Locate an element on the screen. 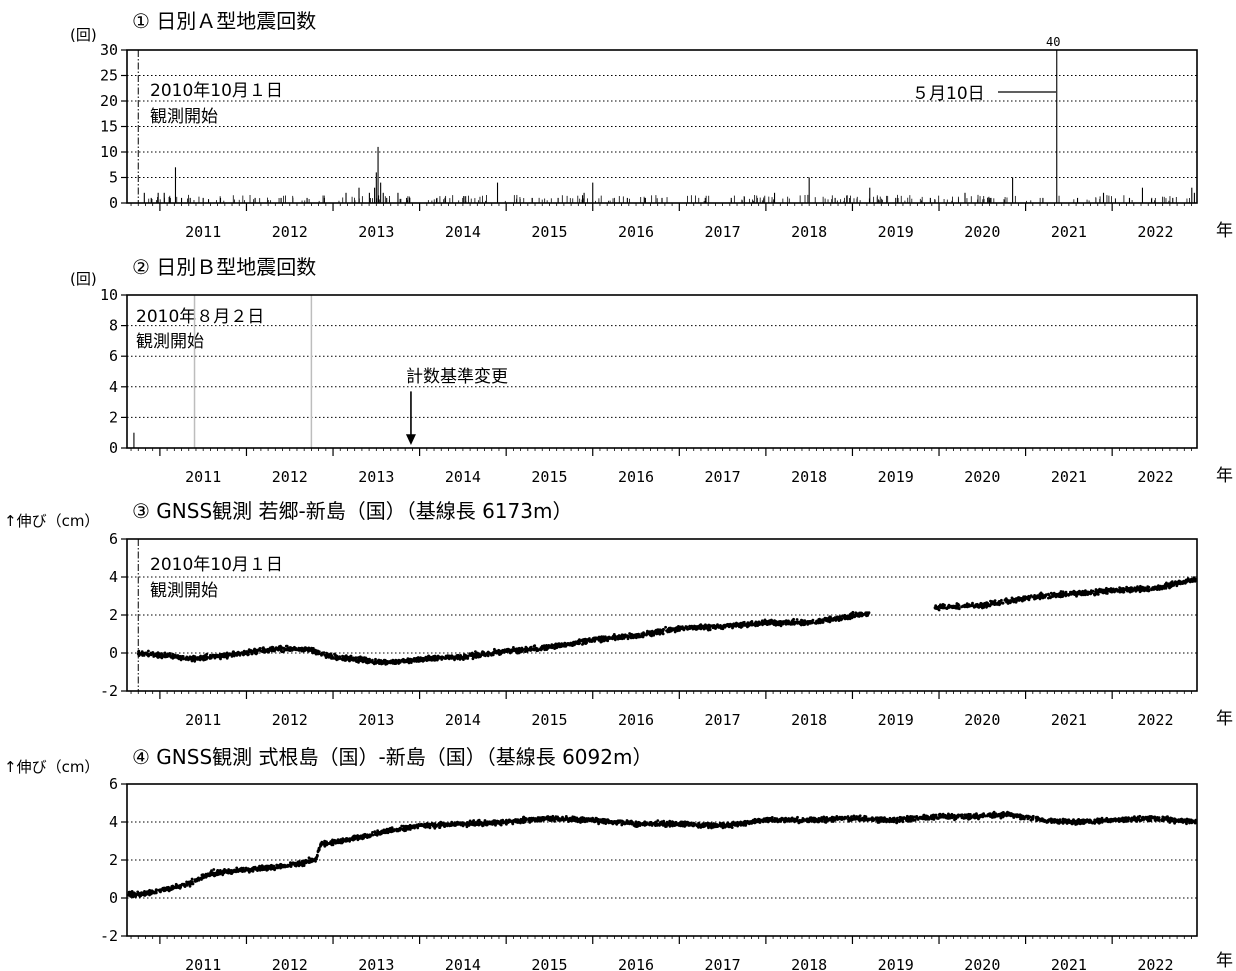 This screenshot has height=971, width=1236. panel1-ytick-label: 20 is located at coordinates (109, 101).